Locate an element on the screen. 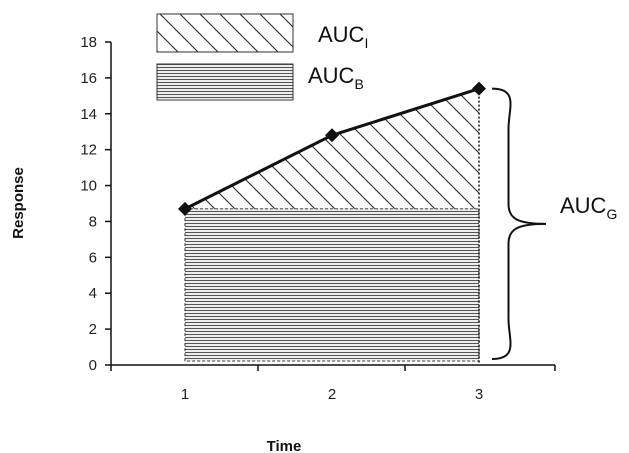  legend-label-auc-i: AUCI is located at coordinates (343, 36).